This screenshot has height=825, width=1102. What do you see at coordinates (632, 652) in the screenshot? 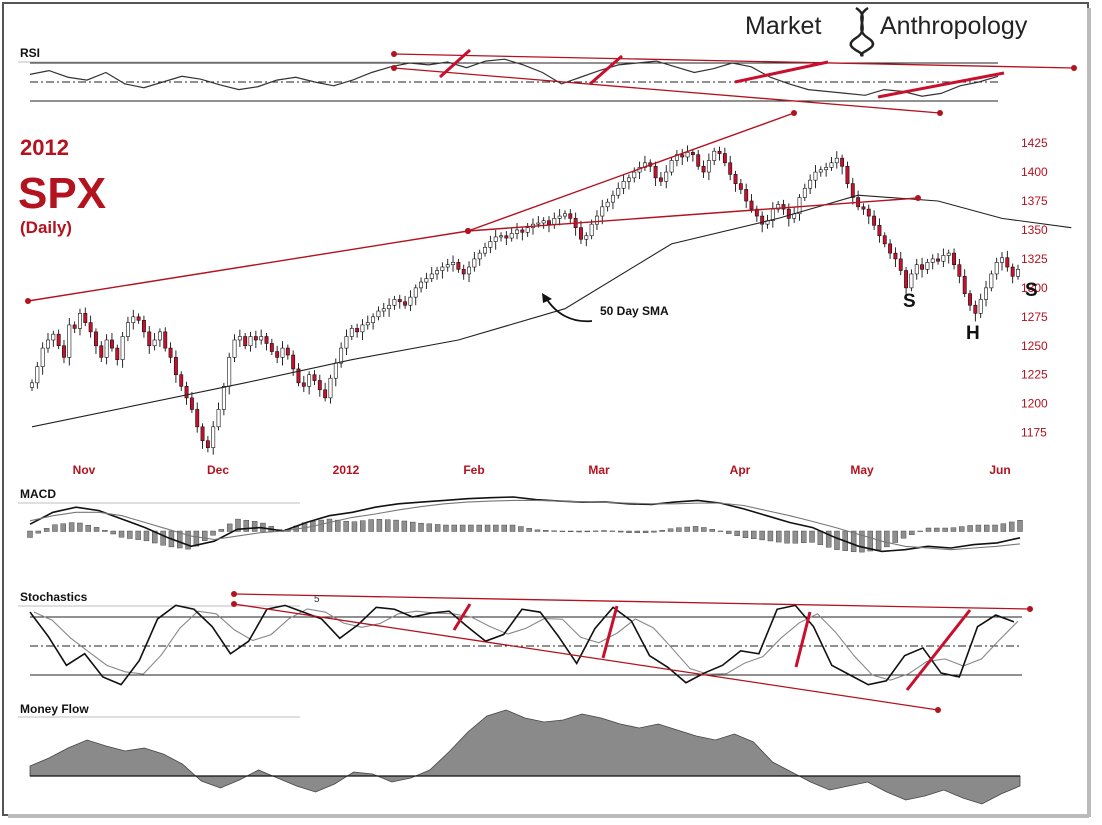
I see `stoch-endpoints` at bounding box center [632, 652].